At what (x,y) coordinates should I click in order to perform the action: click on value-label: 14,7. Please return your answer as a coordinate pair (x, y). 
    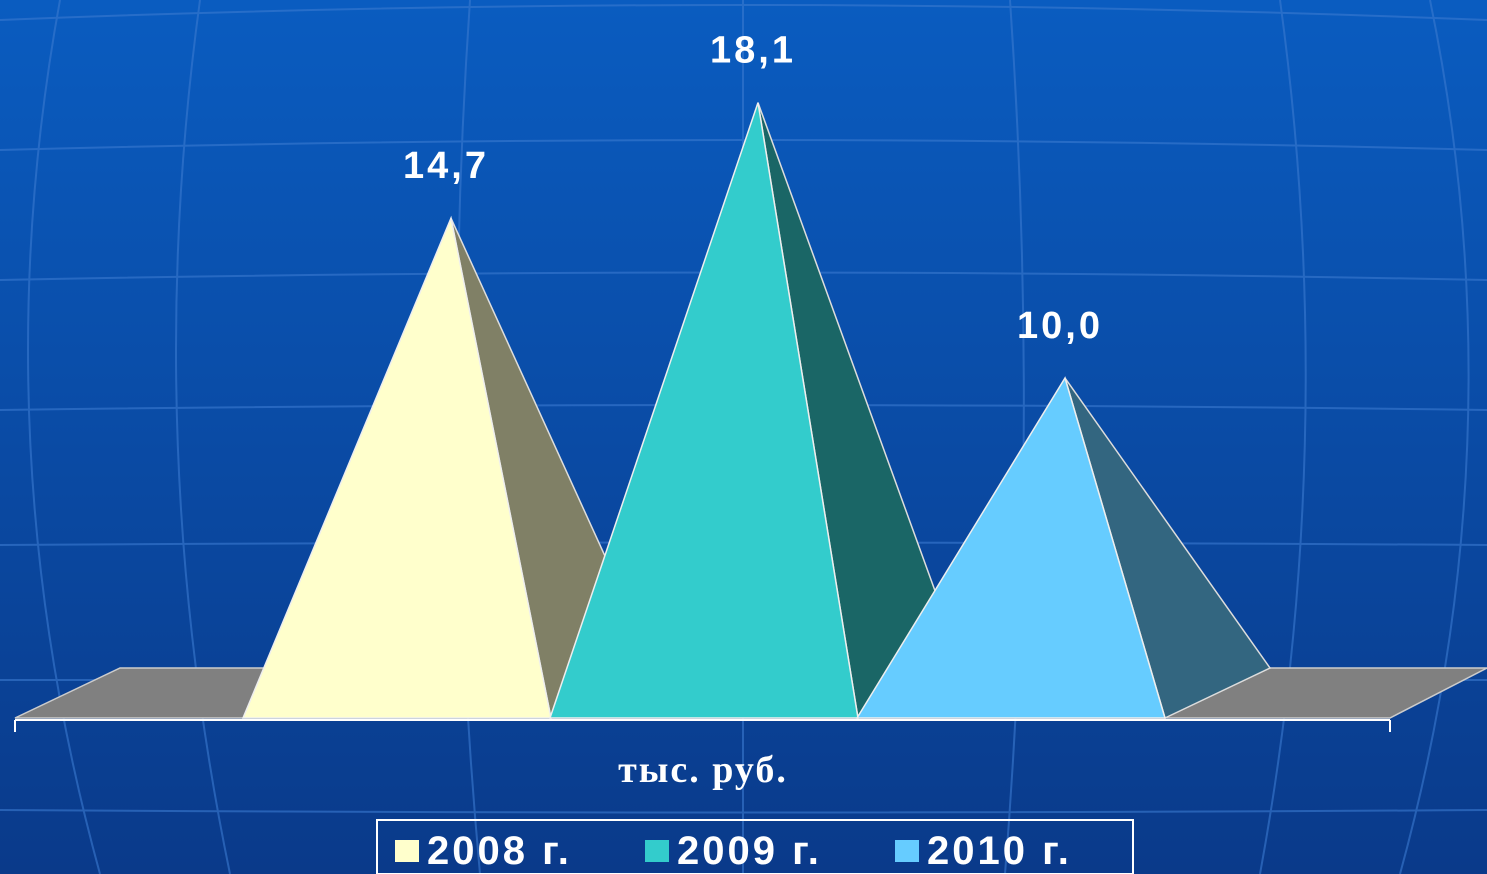
    Looking at the image, I should click on (446, 166).